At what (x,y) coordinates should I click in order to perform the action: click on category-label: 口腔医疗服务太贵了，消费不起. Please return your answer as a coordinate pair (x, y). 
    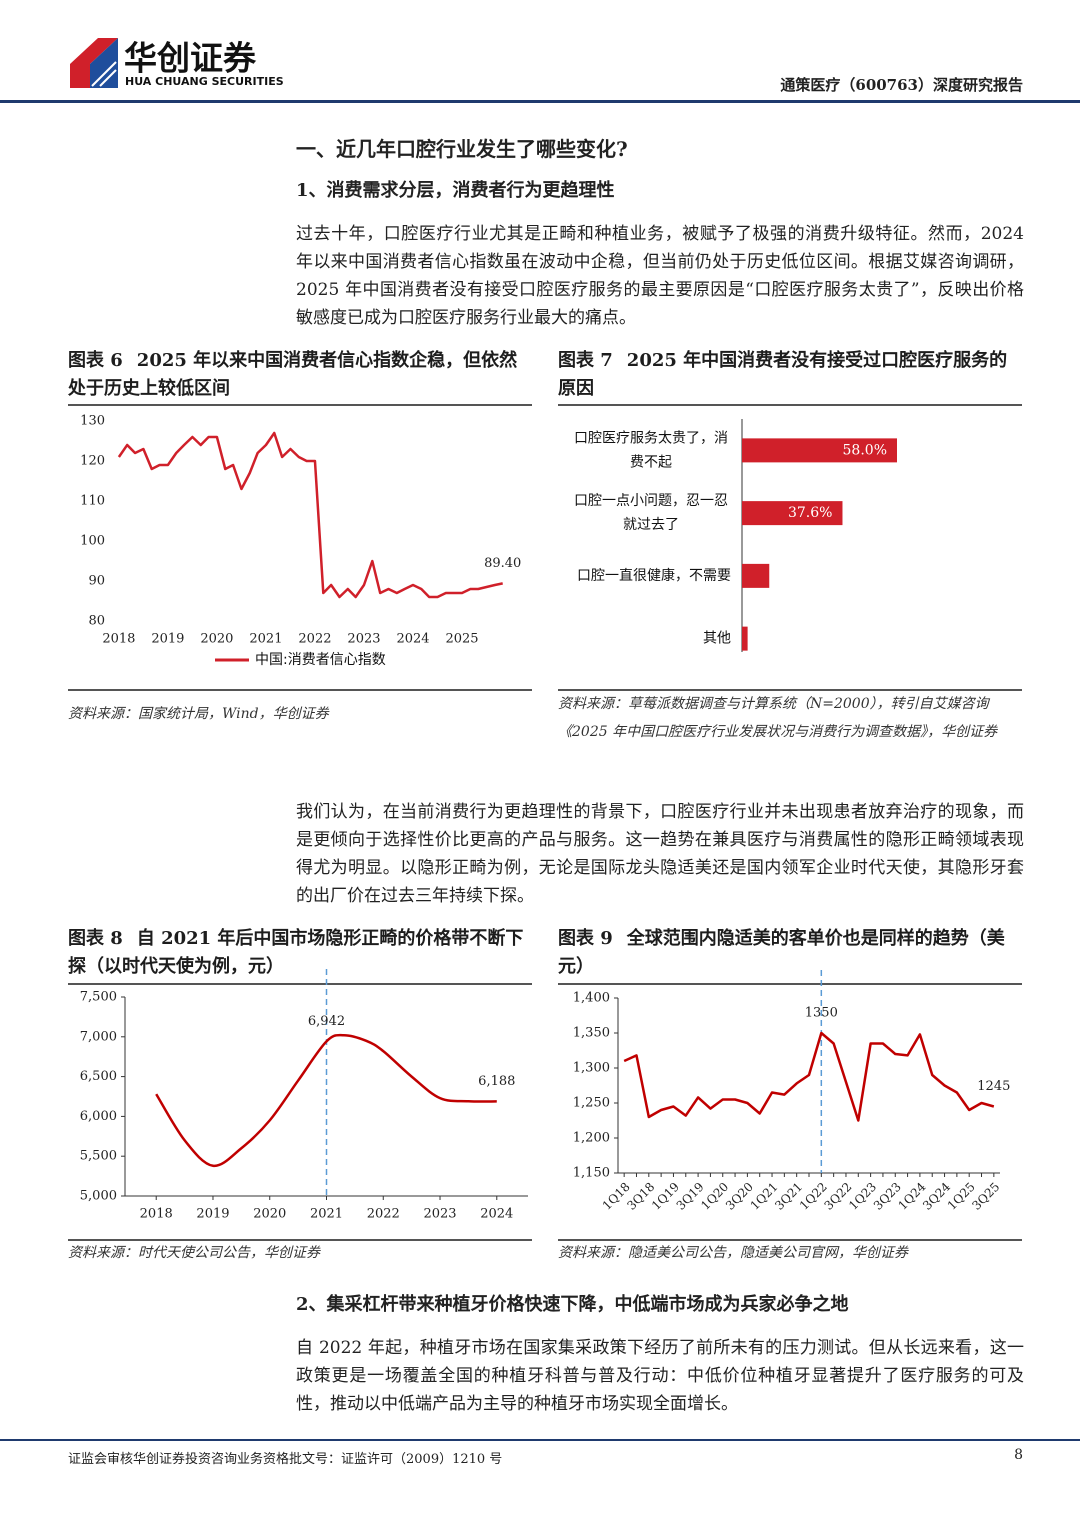
    Looking at the image, I should click on (651, 450).